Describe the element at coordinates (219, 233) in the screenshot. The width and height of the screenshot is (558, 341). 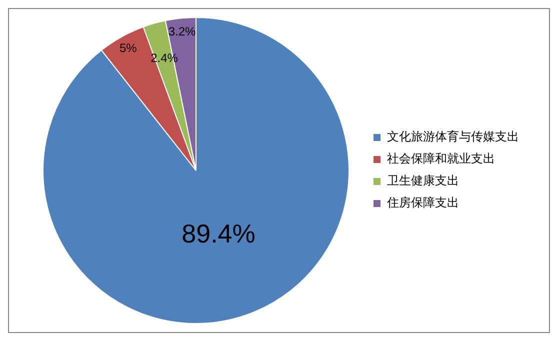
I see `data-label: 89.4%` at that location.